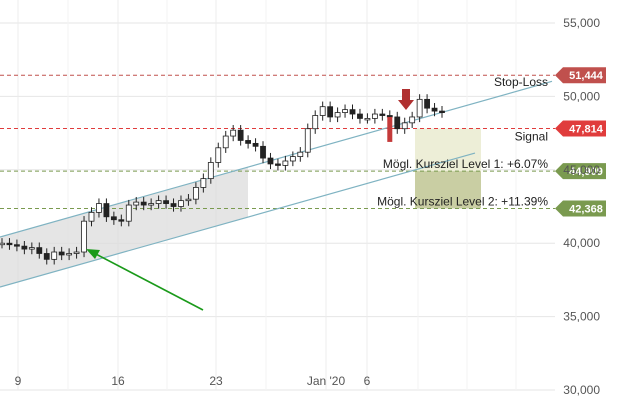  I want to click on level-description: Mögl. Kursziel Level 2: +11.39%, so click(462, 201).